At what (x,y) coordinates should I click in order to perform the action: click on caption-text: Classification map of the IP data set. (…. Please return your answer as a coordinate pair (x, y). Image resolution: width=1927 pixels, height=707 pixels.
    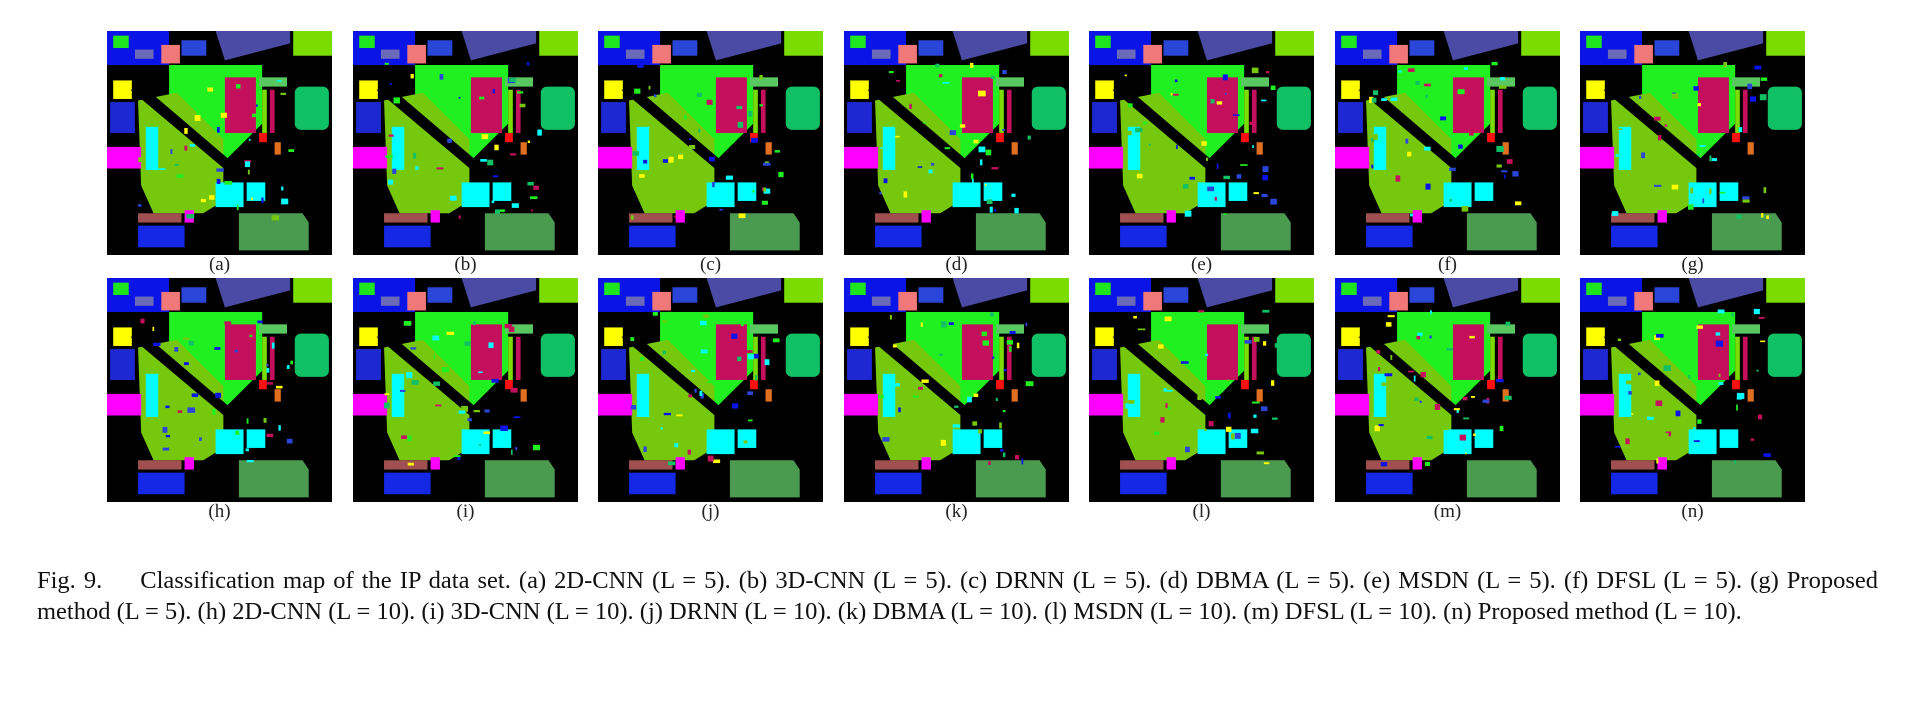
    Looking at the image, I should click on (957, 596).